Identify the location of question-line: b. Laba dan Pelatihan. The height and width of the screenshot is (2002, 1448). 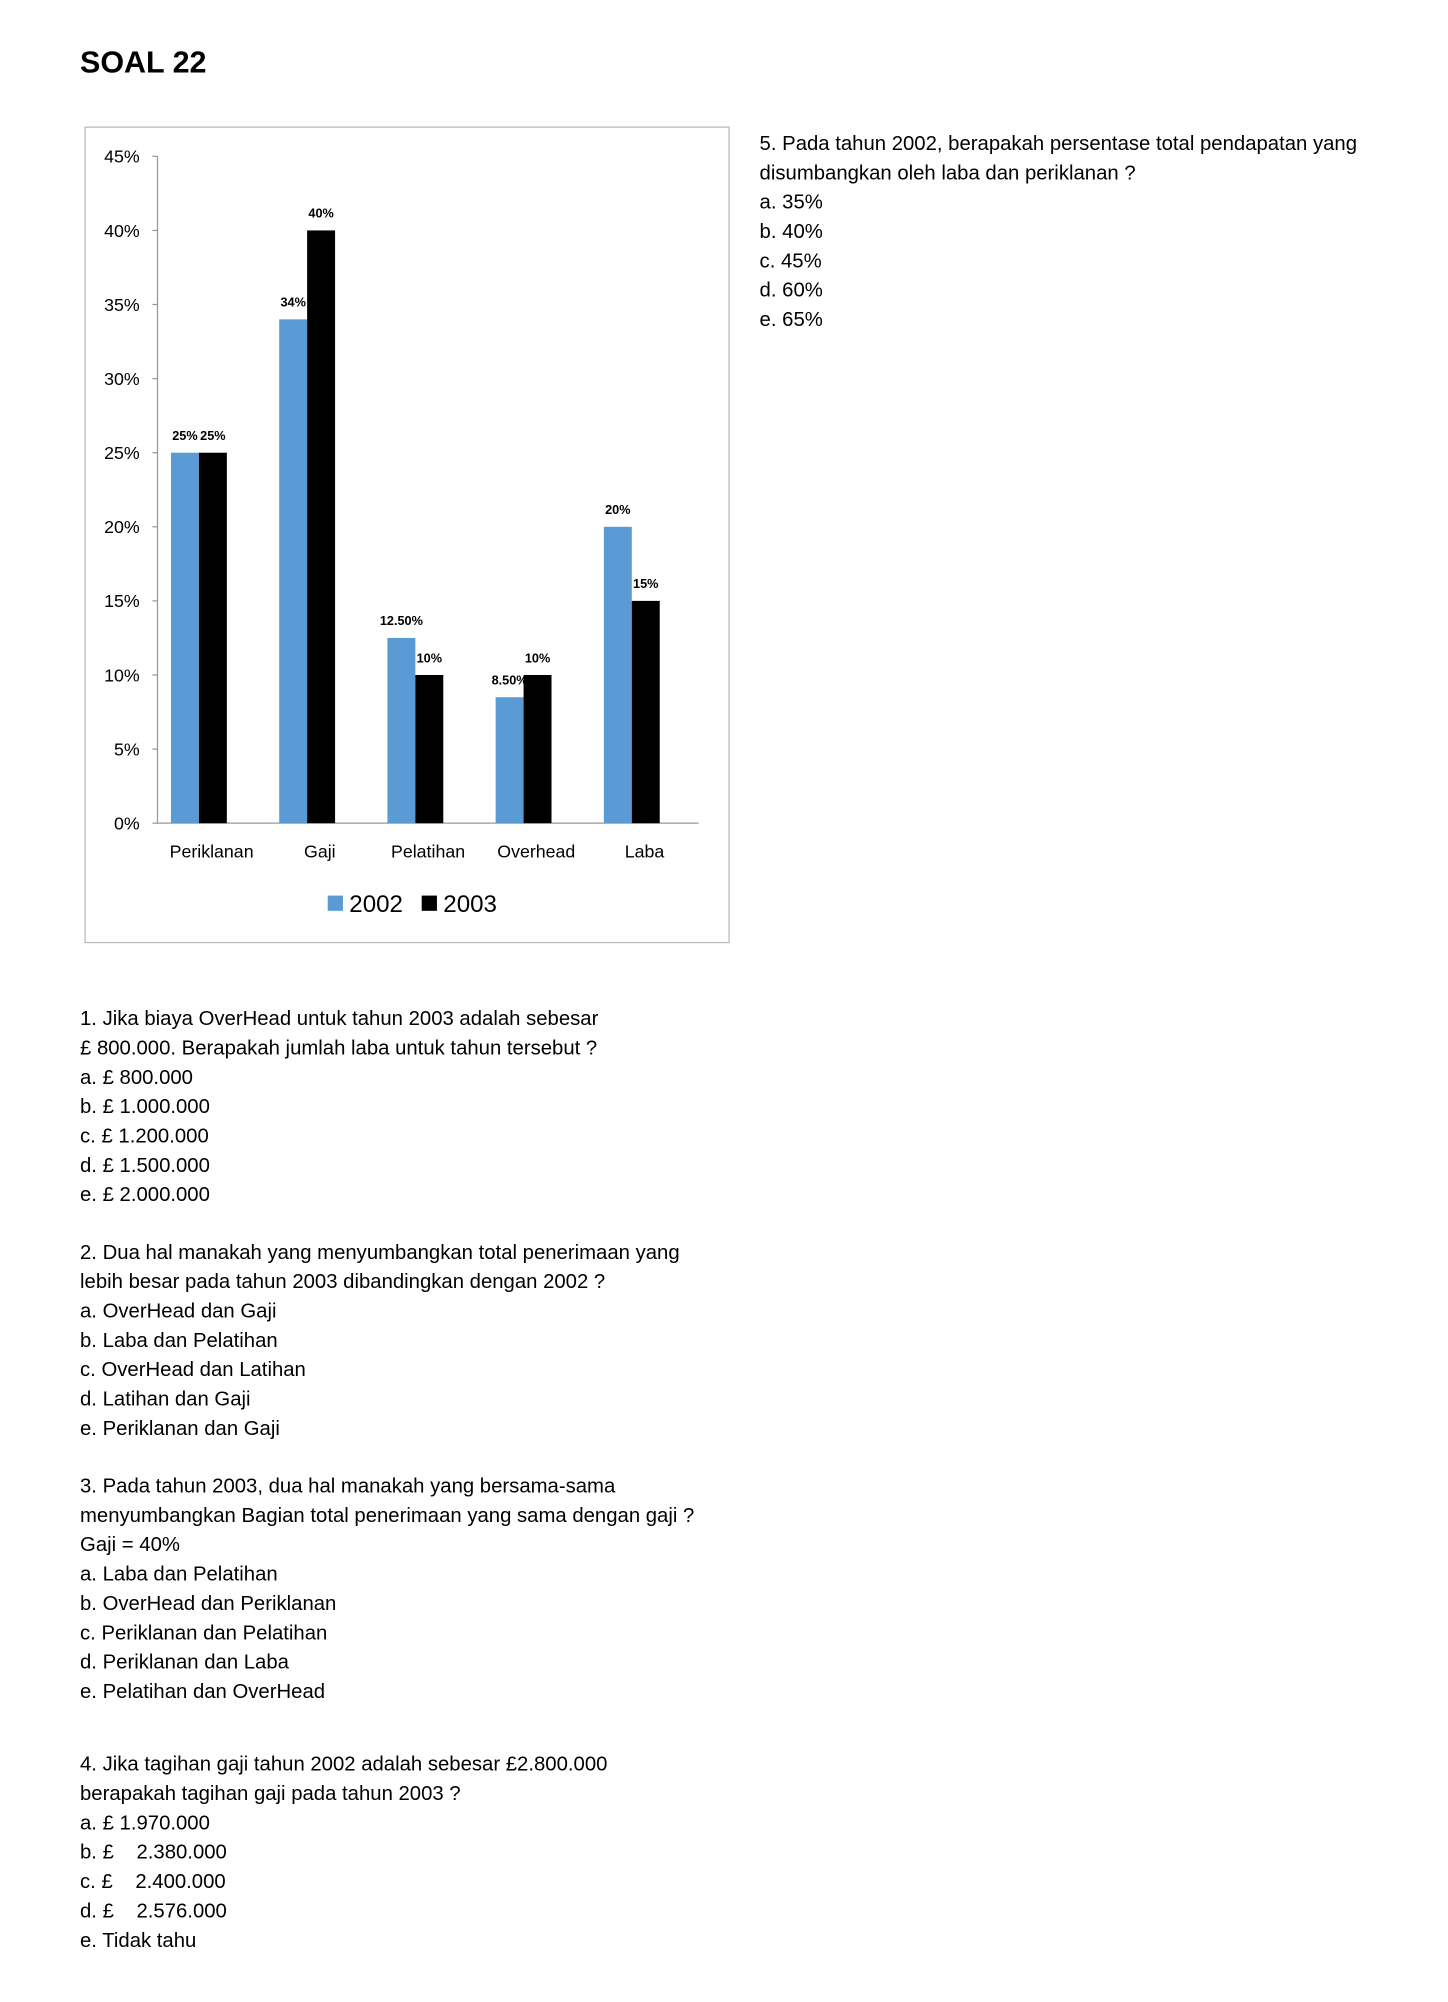
(179, 1341).